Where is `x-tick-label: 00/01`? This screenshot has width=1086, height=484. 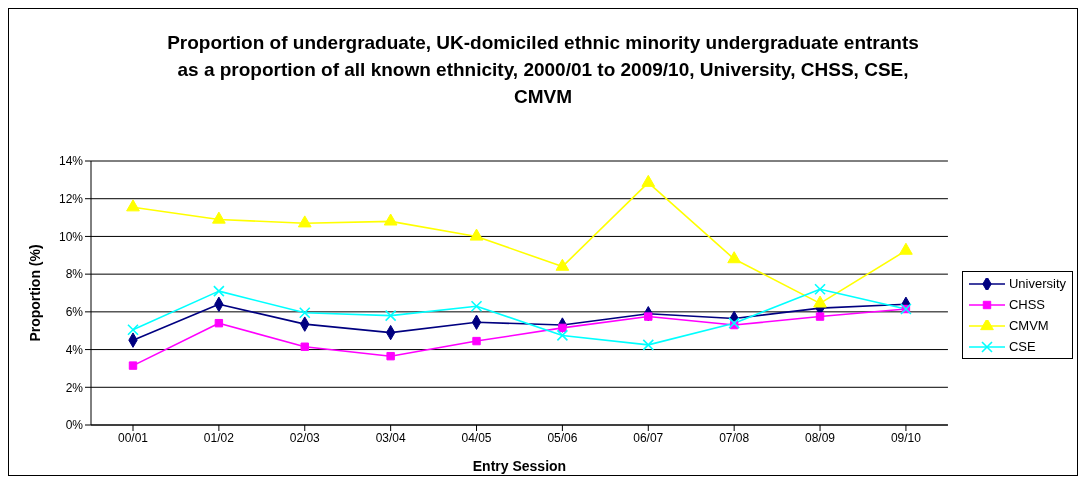
x-tick-label: 00/01 is located at coordinates (133, 437).